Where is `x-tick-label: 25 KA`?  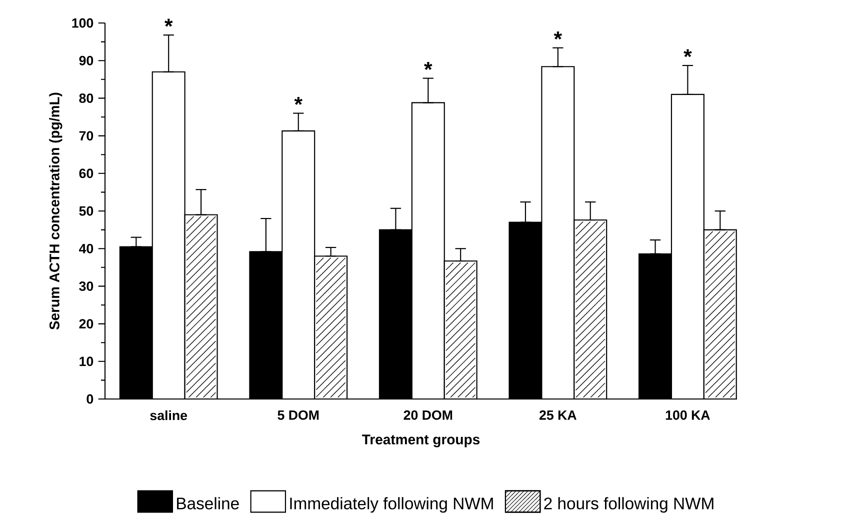 x-tick-label: 25 KA is located at coordinates (557, 415).